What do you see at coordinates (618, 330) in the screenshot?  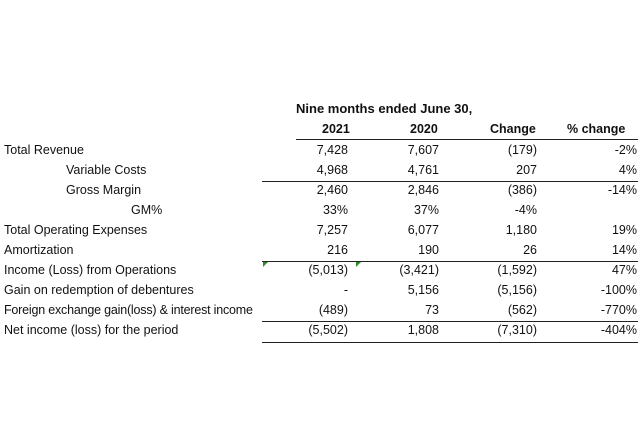 I see `value-pct-change: -404%` at bounding box center [618, 330].